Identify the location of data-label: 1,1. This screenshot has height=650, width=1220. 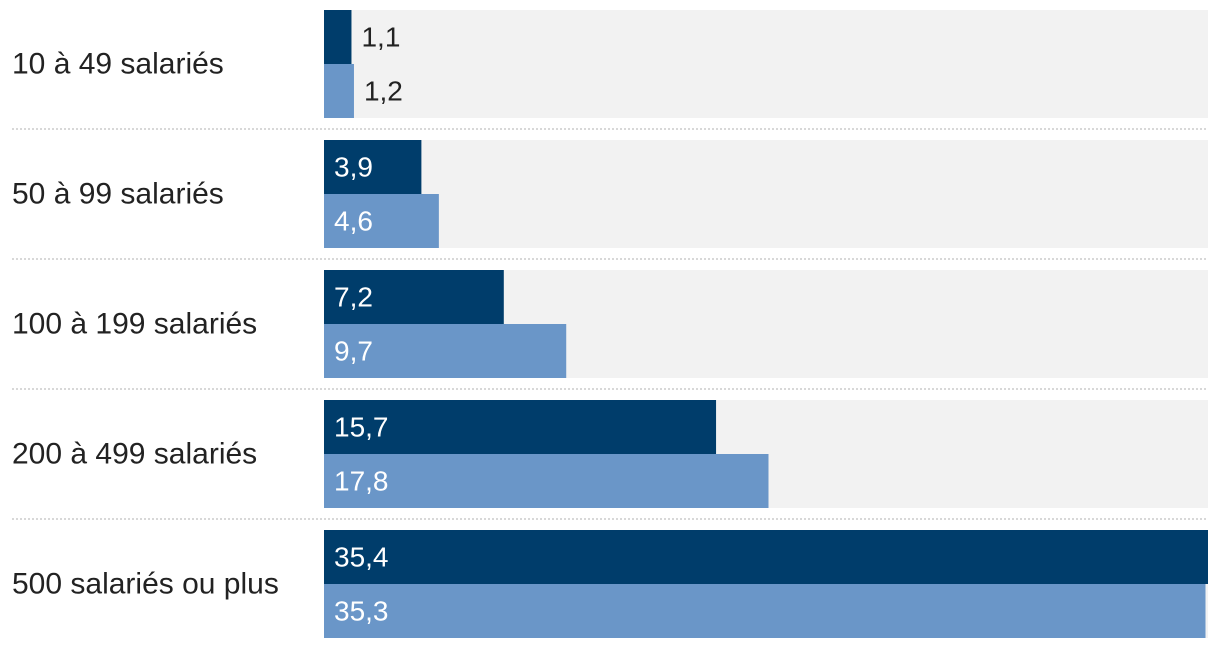
(380, 37).